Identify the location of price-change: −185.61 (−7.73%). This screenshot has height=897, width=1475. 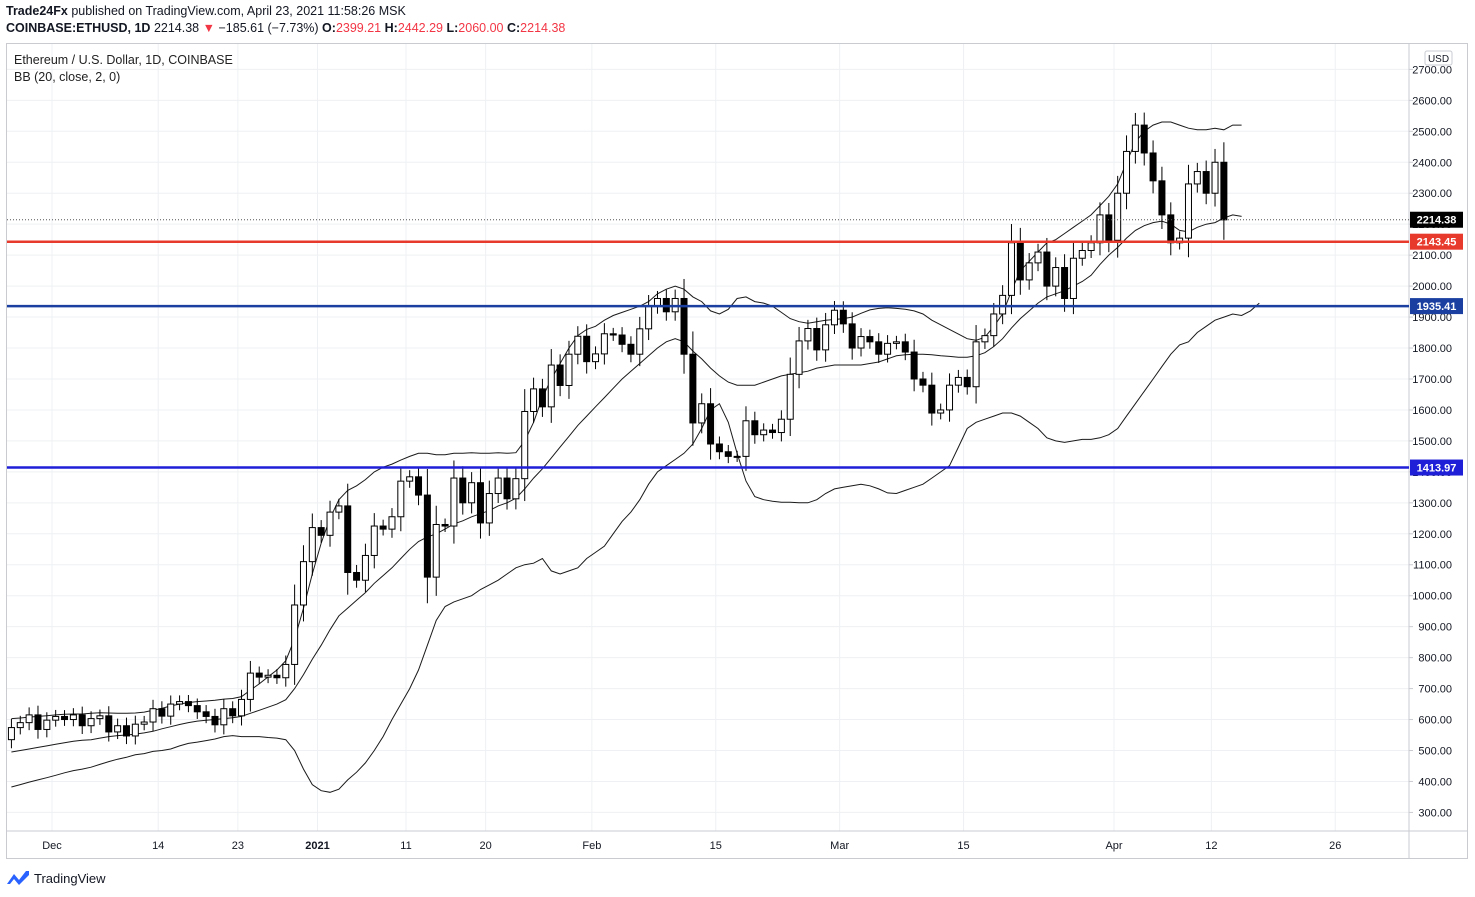
(268, 28).